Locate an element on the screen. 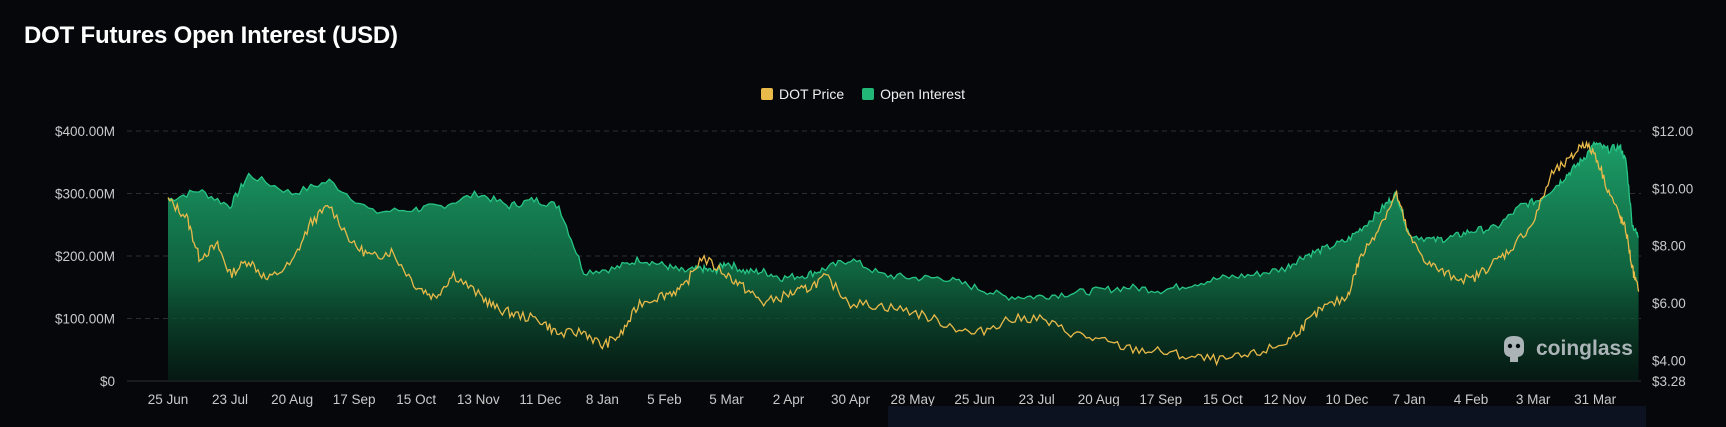 This screenshot has height=427, width=1726. x-tick-label: 12 Nov is located at coordinates (1285, 399).